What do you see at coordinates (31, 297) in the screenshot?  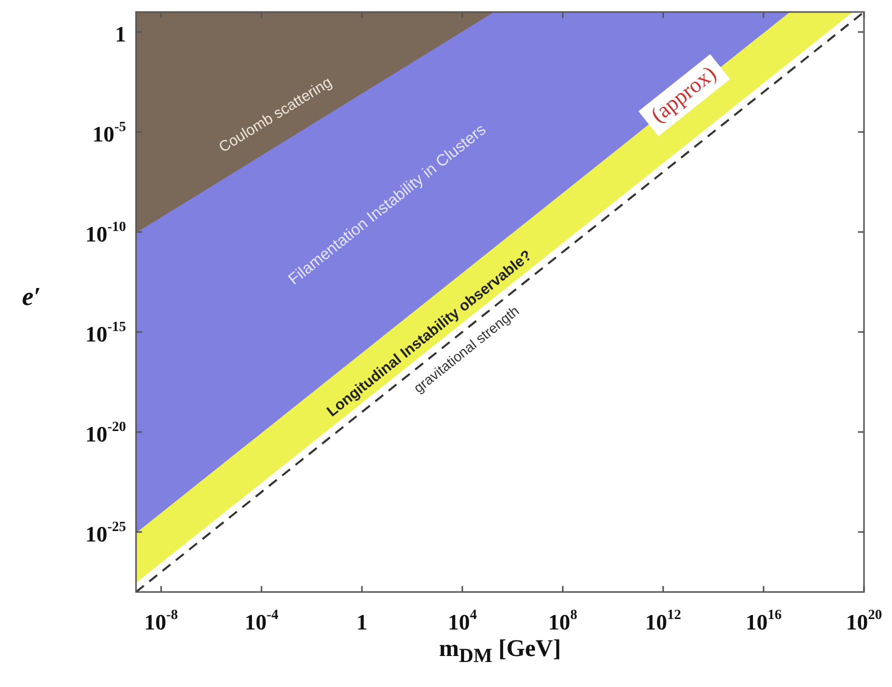 I see `y-axis-title: e′` at bounding box center [31, 297].